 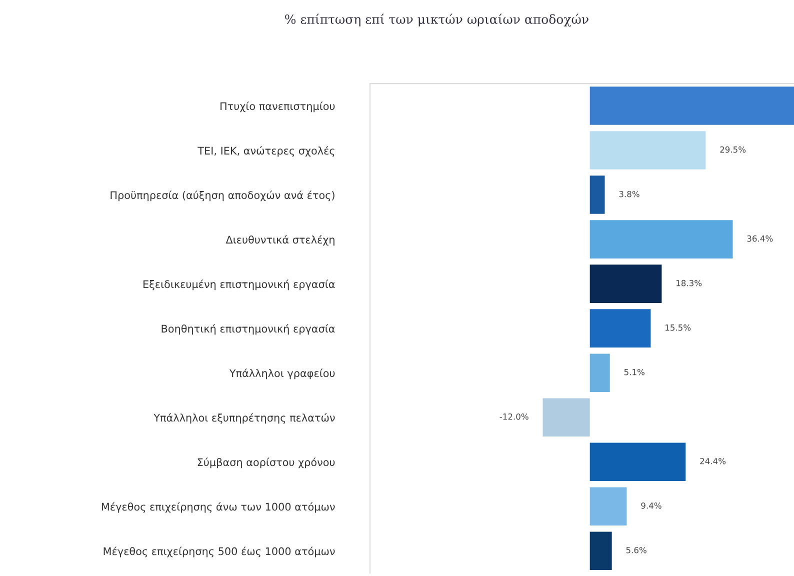 What do you see at coordinates (634, 372) in the screenshot?
I see `data-label: 5.1%` at bounding box center [634, 372].